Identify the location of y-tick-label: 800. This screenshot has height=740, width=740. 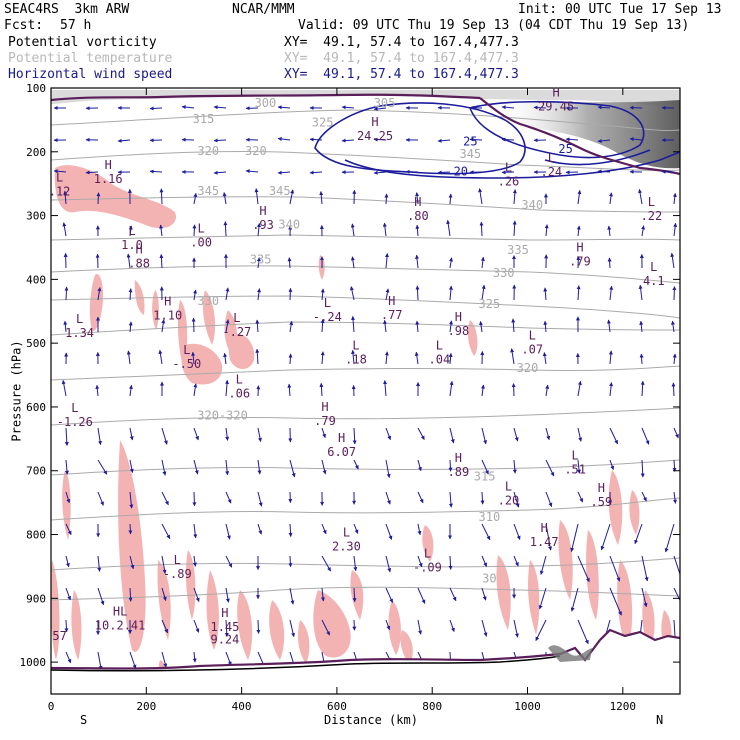
(36, 535).